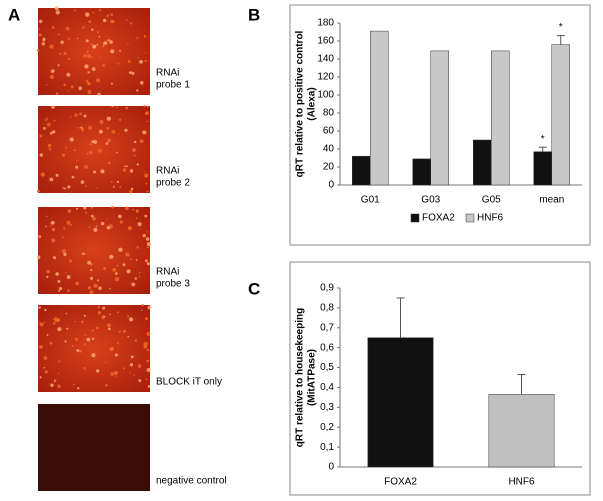 The width and height of the screenshot is (603, 501). What do you see at coordinates (551, 200) in the screenshot?
I see `x-tick-label: mean` at bounding box center [551, 200].